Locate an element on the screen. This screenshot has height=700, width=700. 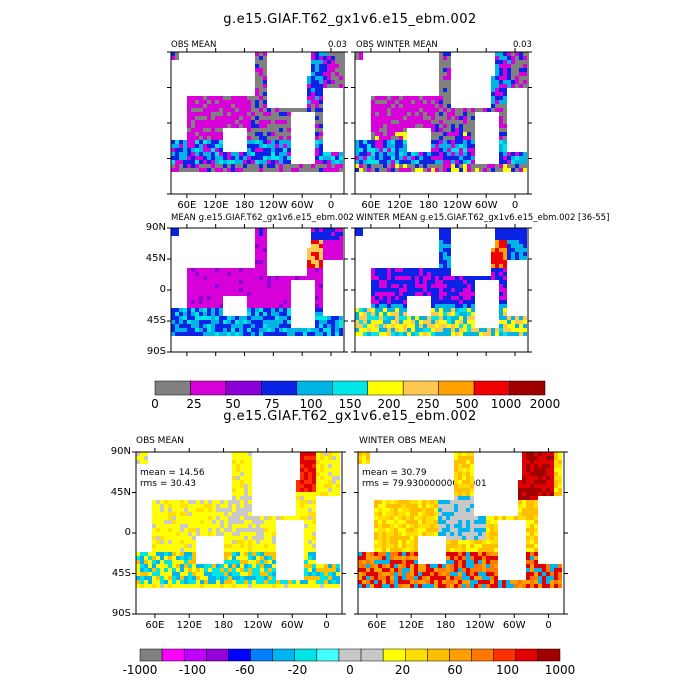
colorbar-top-label: 250 is located at coordinates (428, 404).